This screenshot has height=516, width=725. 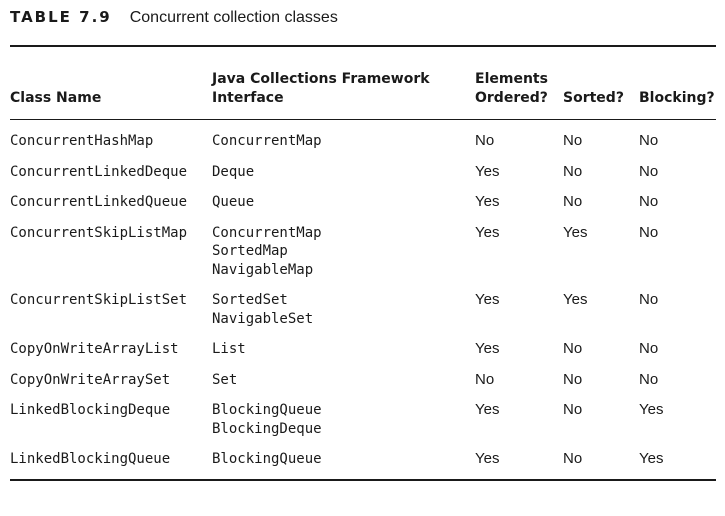 I want to click on table-title: Concurrent collection classes, so click(x=233, y=17).